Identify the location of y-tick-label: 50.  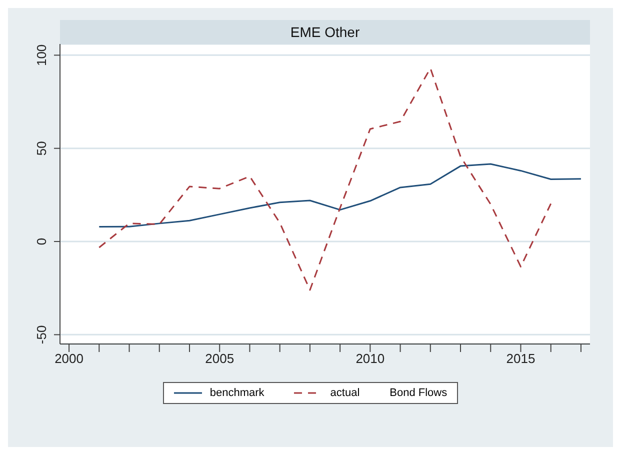
(41, 148).